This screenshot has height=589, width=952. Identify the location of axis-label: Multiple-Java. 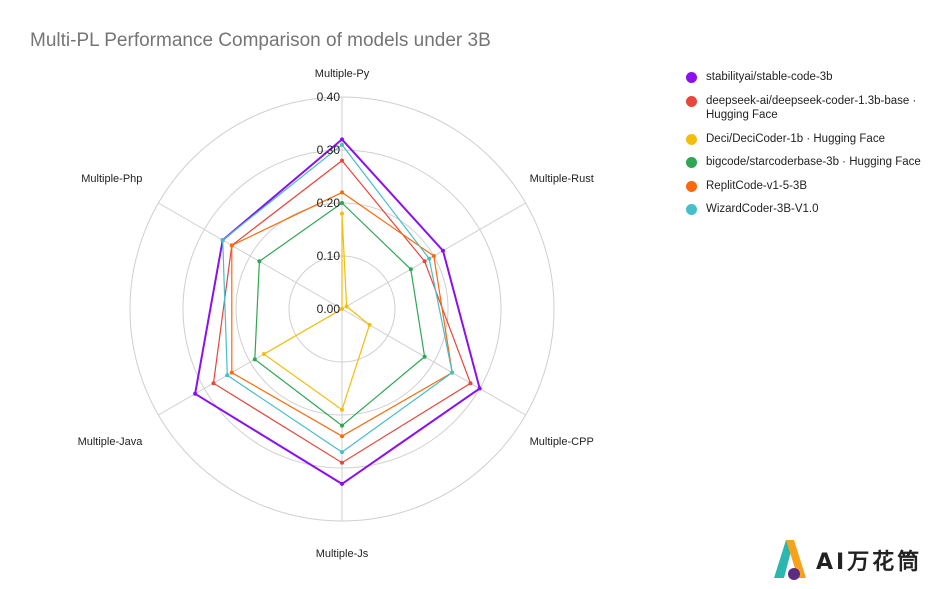
(111, 442).